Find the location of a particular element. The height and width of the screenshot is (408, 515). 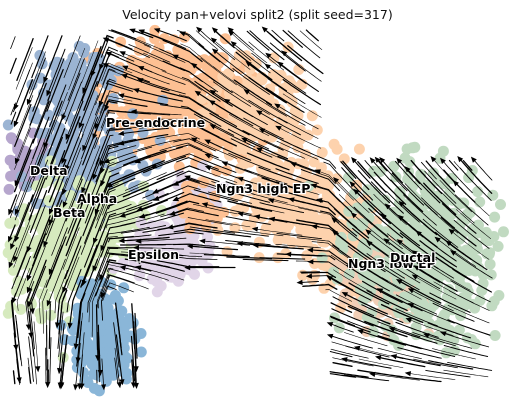

cluster-label-pre-endocrine: Pre-endocrine is located at coordinates (155, 122).